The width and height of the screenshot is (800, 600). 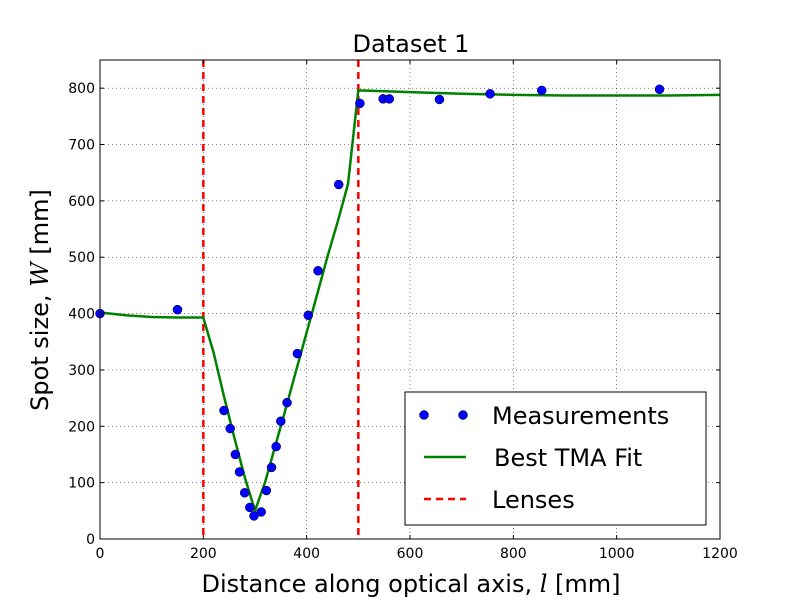 What do you see at coordinates (306, 554) in the screenshot?
I see `x-tick-label: 400` at bounding box center [306, 554].